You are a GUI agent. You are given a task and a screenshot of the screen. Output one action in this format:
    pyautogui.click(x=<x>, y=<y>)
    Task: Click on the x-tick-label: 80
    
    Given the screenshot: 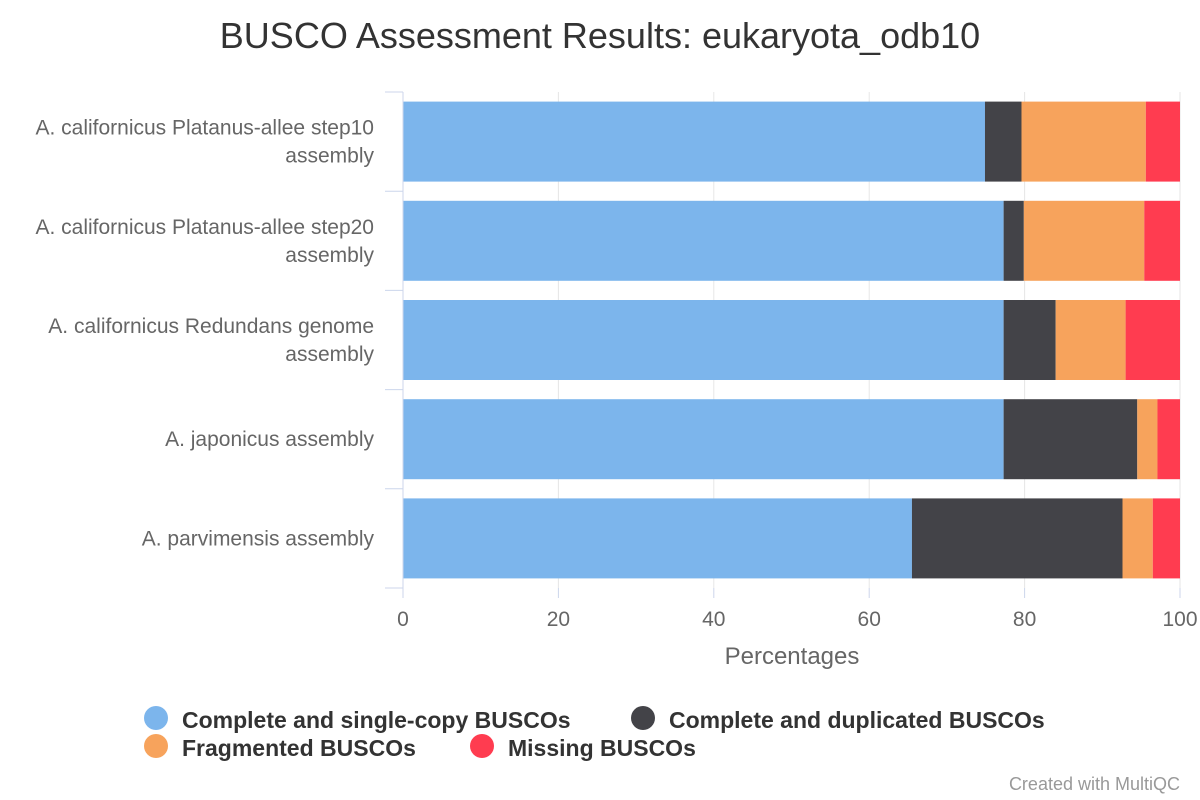 What is the action you would take?
    pyautogui.click(x=1024, y=619)
    